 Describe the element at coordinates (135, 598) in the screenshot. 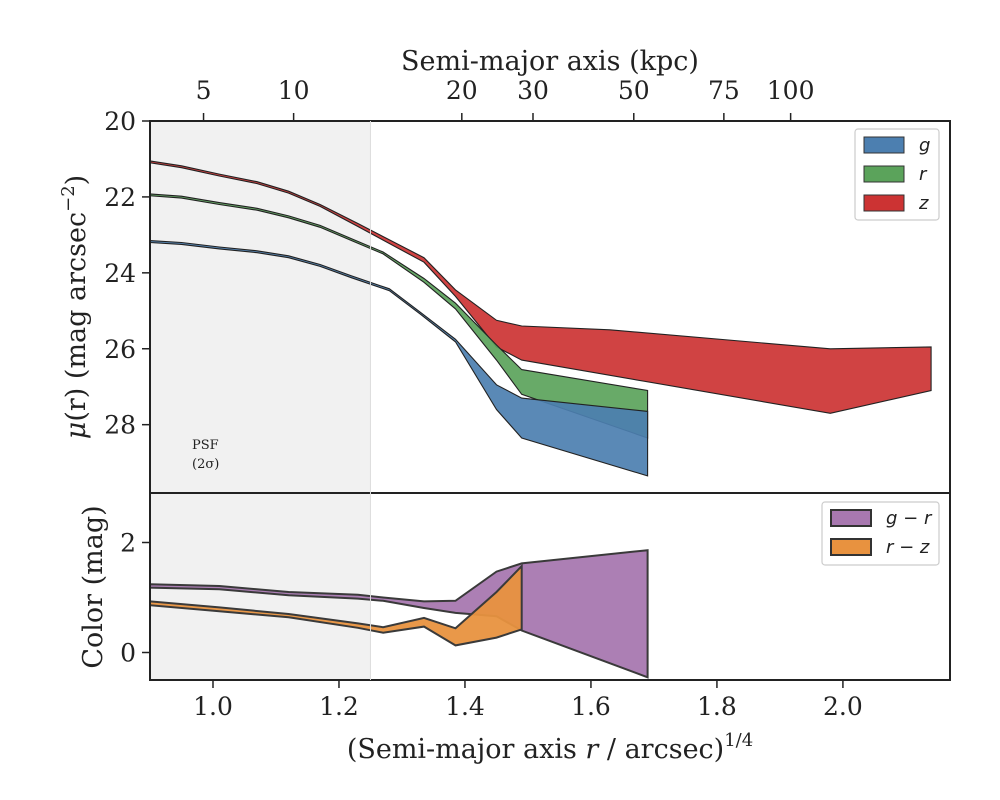

I see `bottom-y-ticks: 02` at that location.